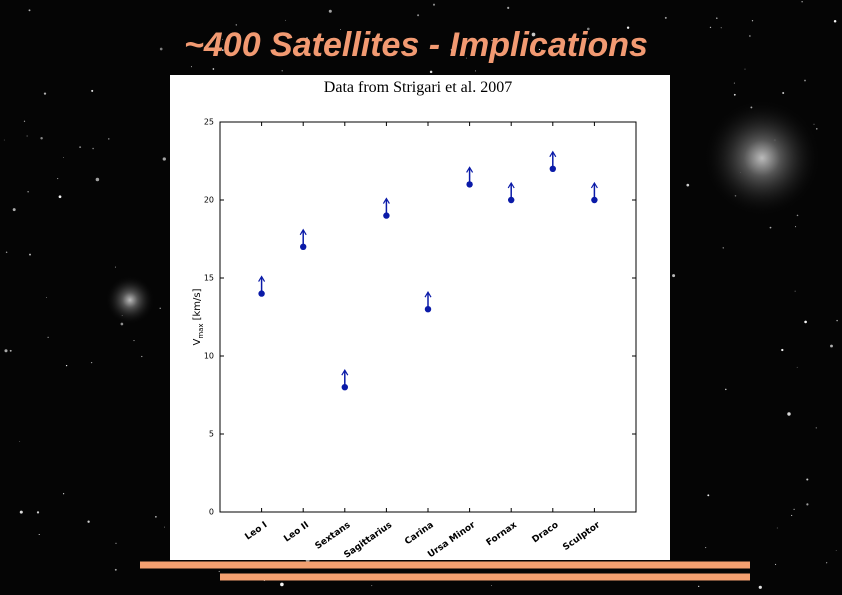 Image resolution: width=842 pixels, height=595 pixels. Describe the element at coordinates (209, 356) in the screenshot. I see `y-tick-label: 10` at that location.